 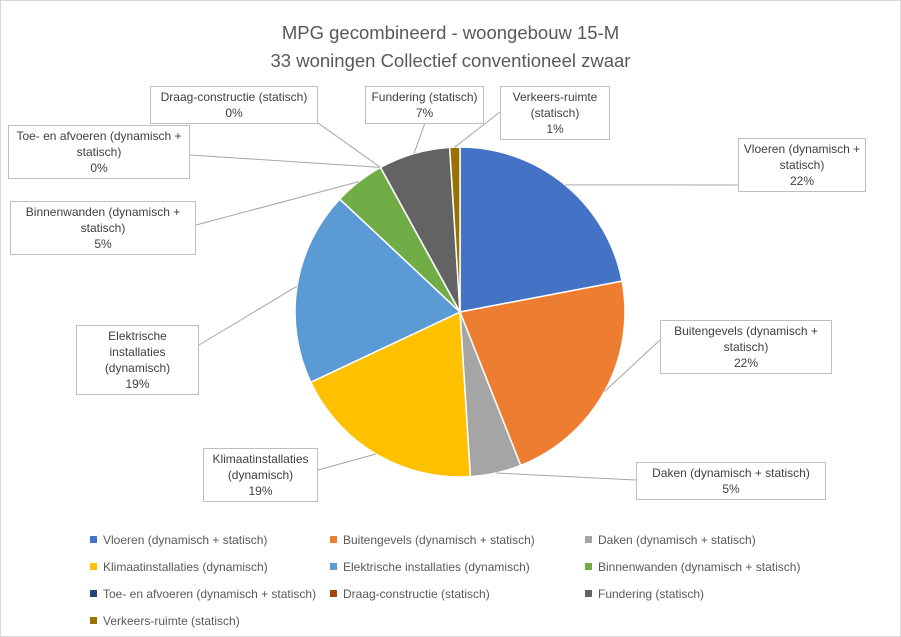 I want to click on data-label-category: Vloeren (dynamisch + statisch), so click(x=802, y=157).